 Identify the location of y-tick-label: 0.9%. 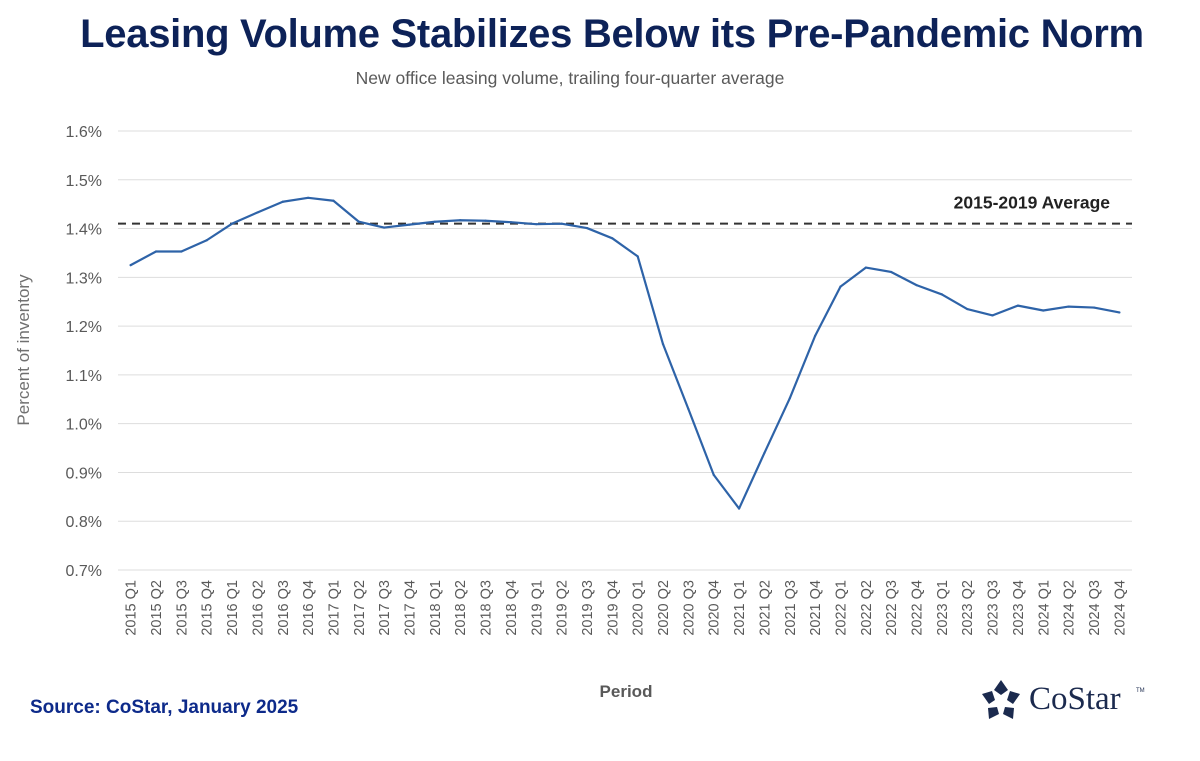
(84, 473).